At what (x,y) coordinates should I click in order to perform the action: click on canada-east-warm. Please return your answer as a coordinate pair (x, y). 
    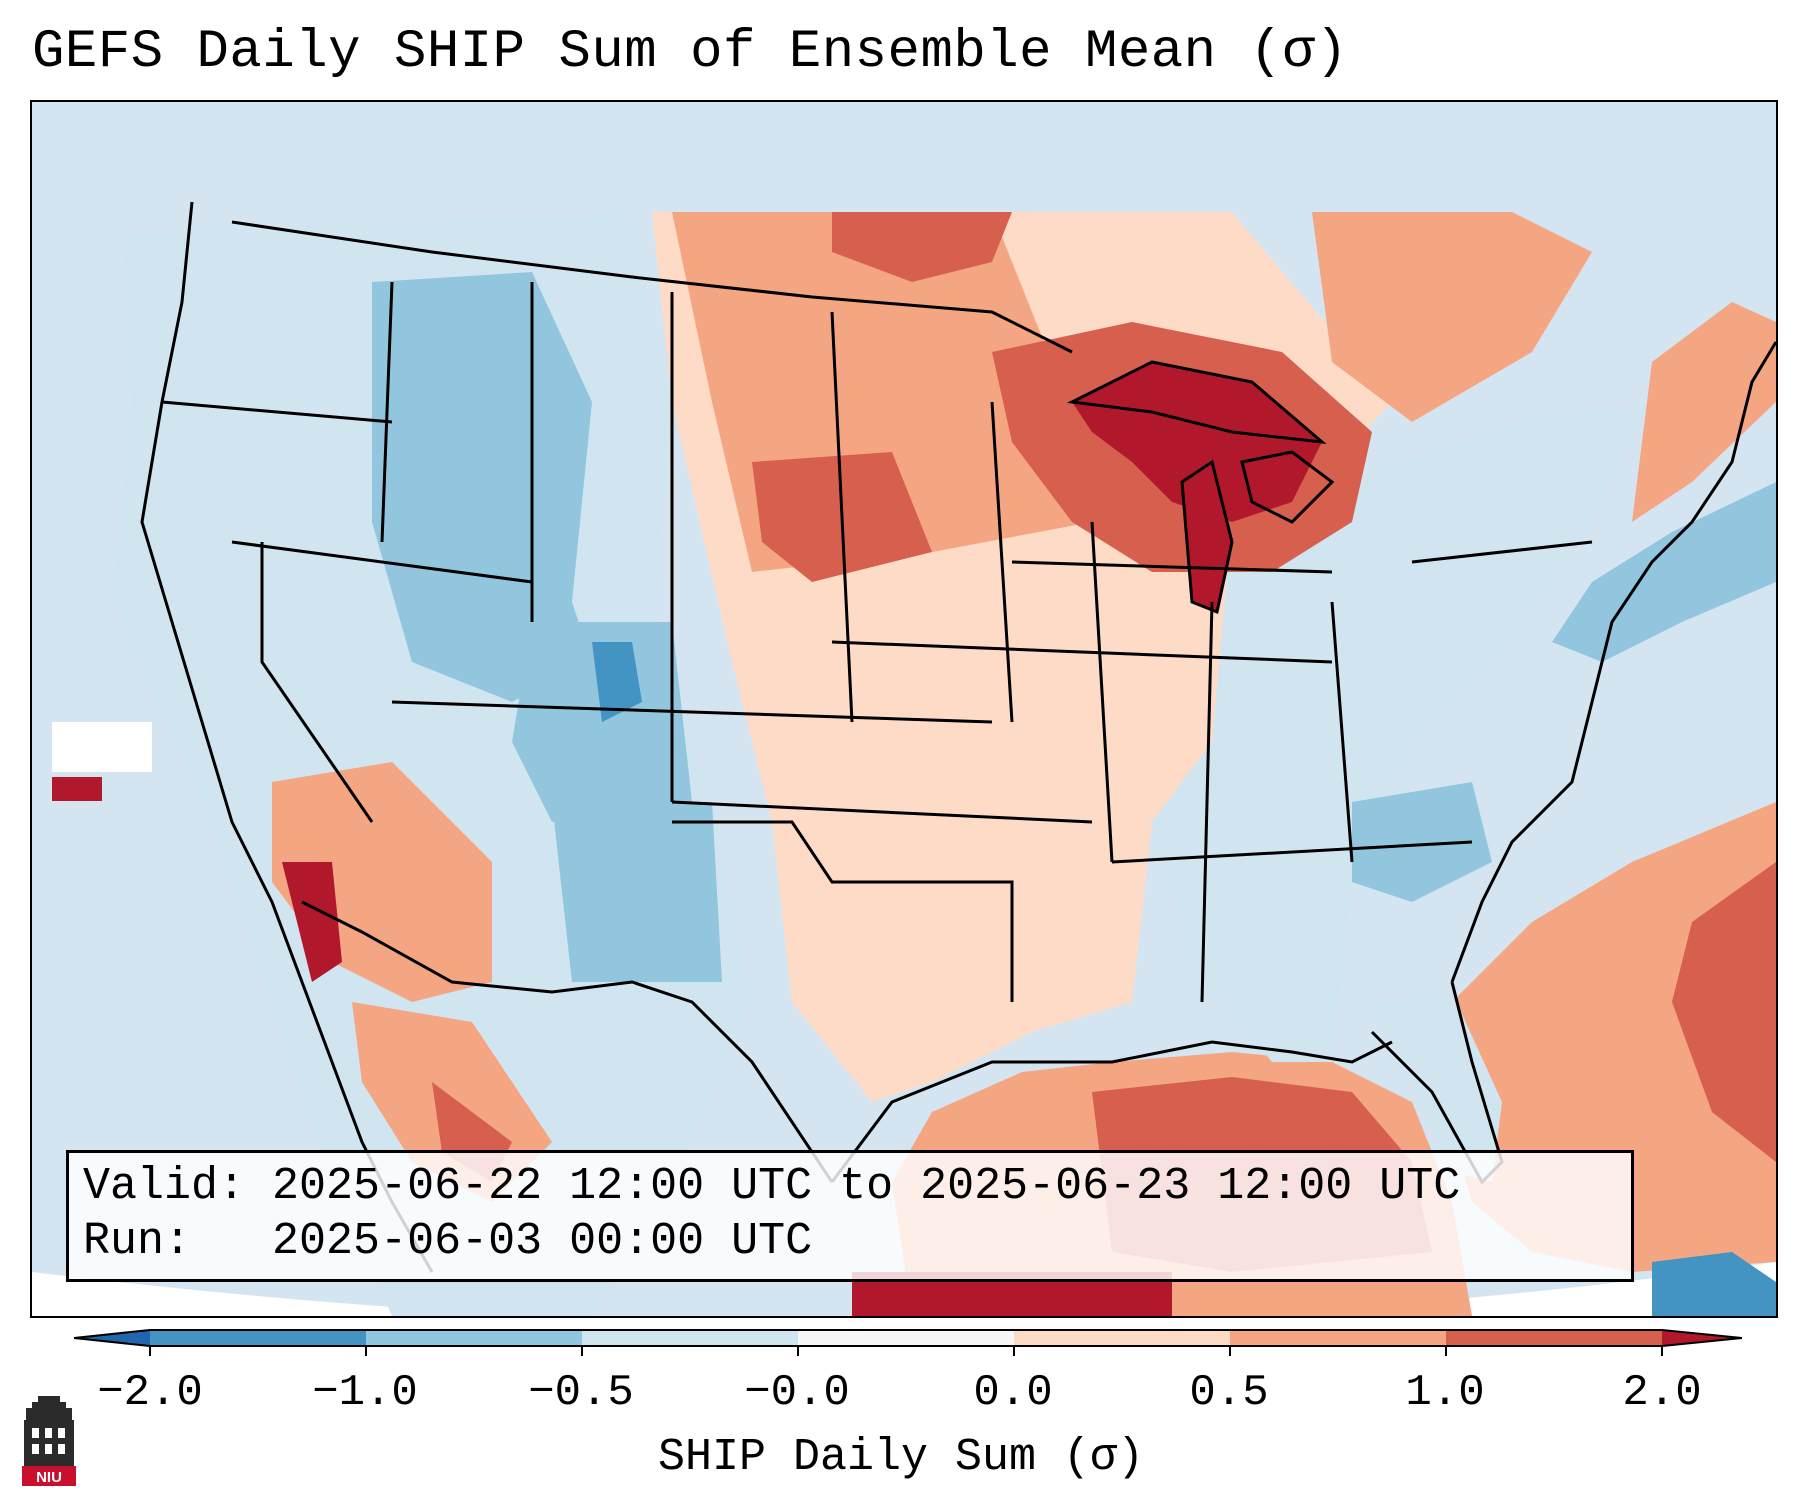
    Looking at the image, I should click on (1452, 317).